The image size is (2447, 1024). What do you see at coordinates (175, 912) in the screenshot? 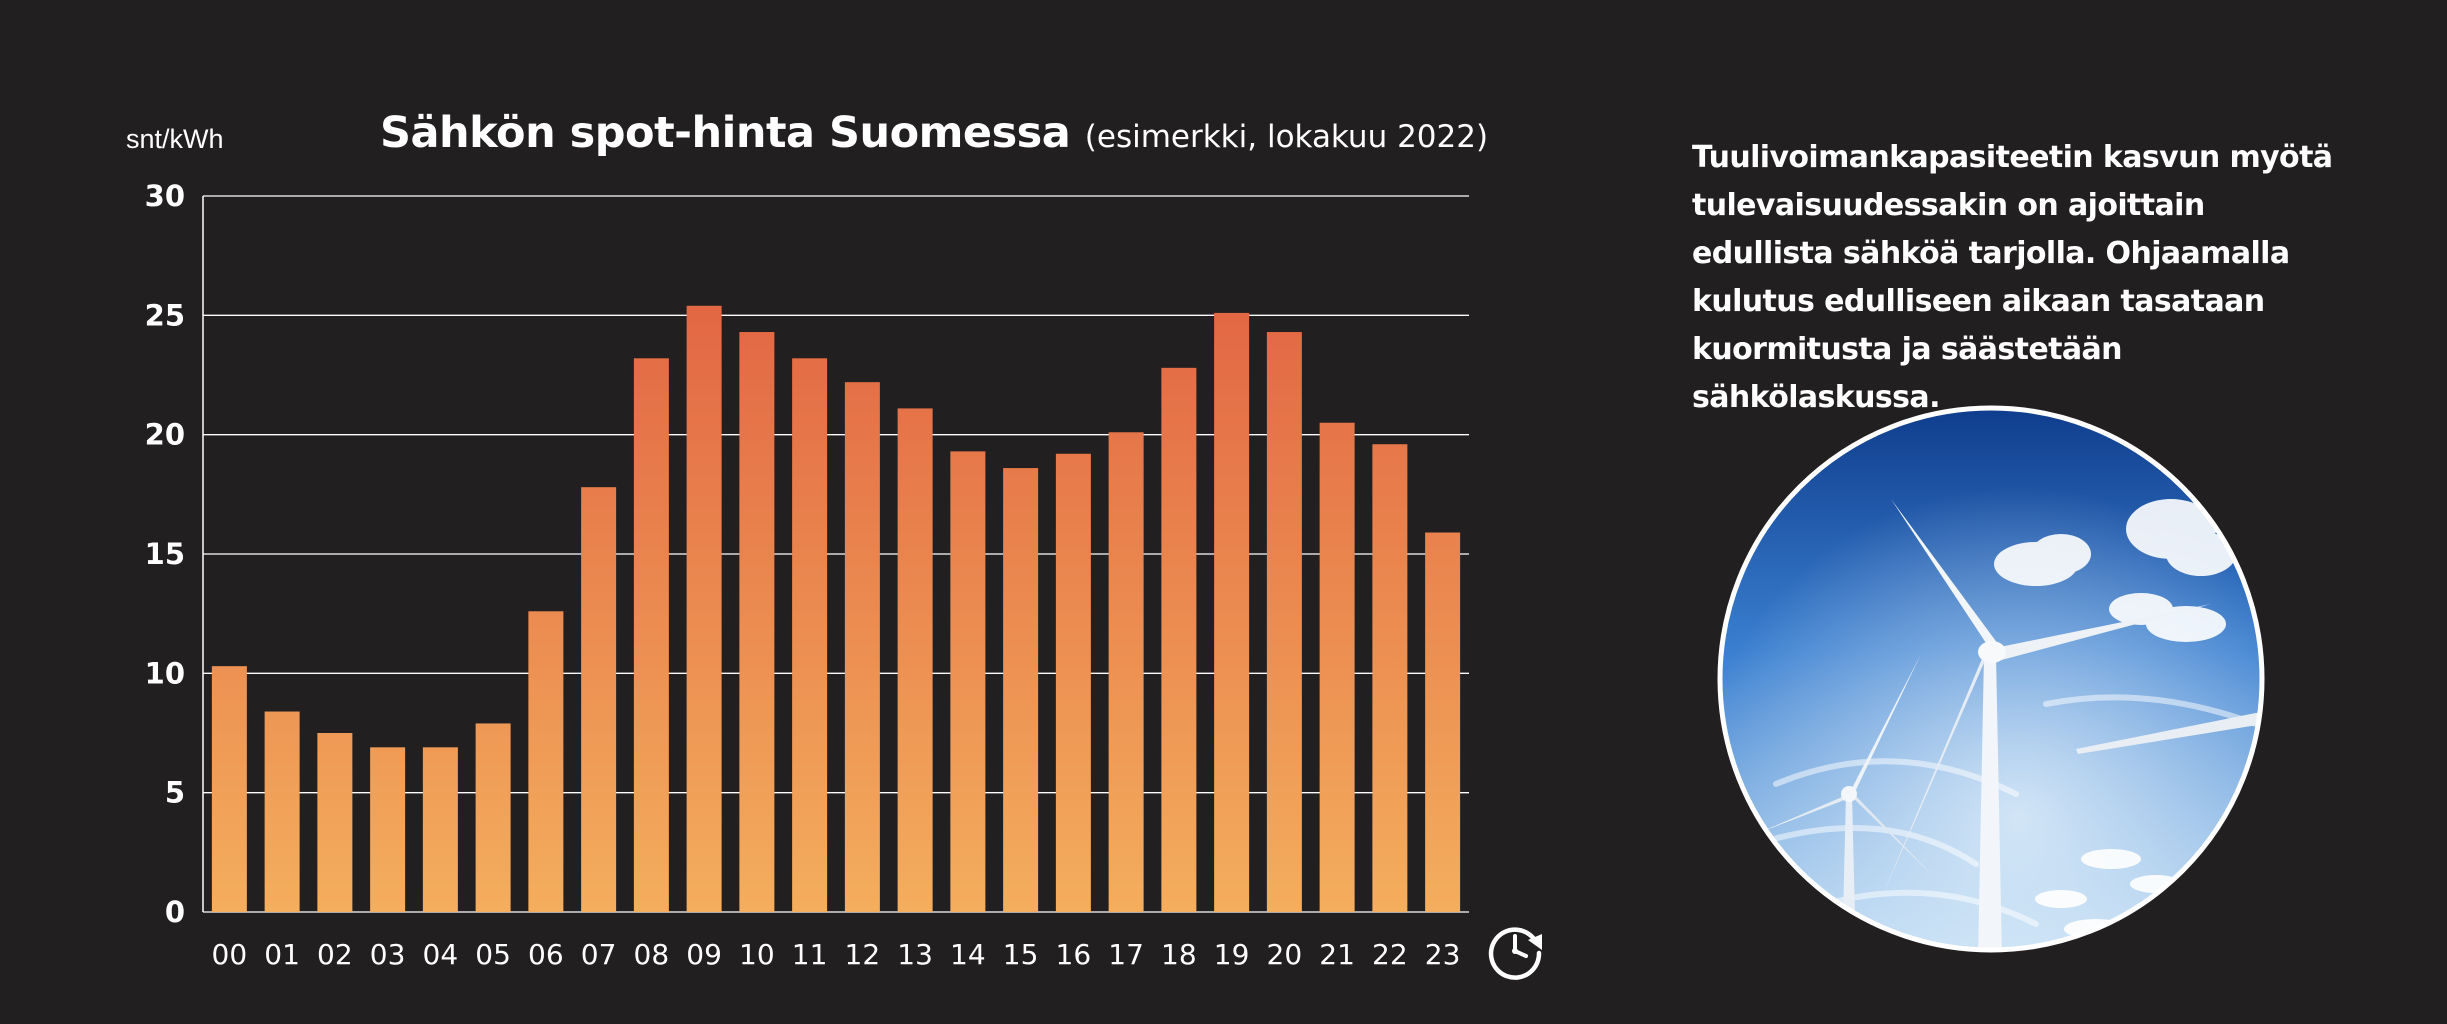
I see `y-tick-label: 0` at bounding box center [175, 912].